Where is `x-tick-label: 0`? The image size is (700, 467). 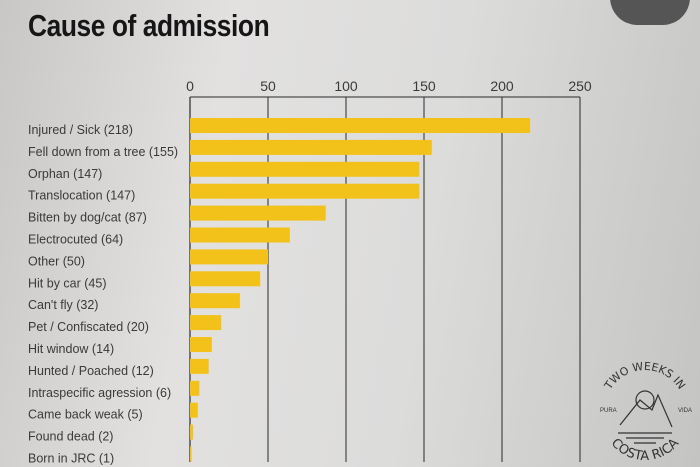 x-tick-label: 0 is located at coordinates (190, 86).